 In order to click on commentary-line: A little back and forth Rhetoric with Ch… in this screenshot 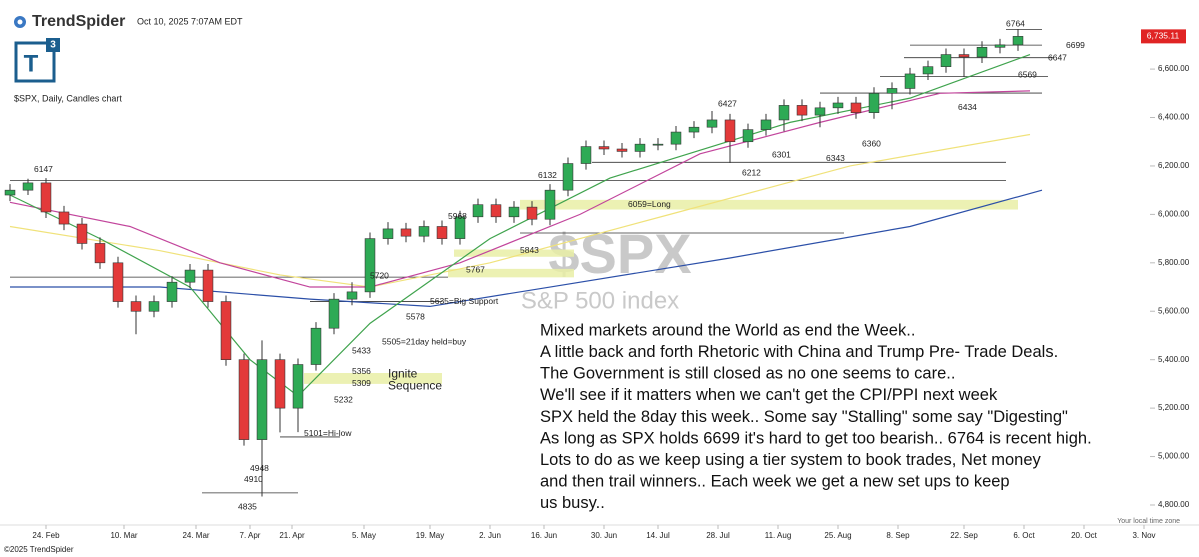, I will do `click(799, 352)`.